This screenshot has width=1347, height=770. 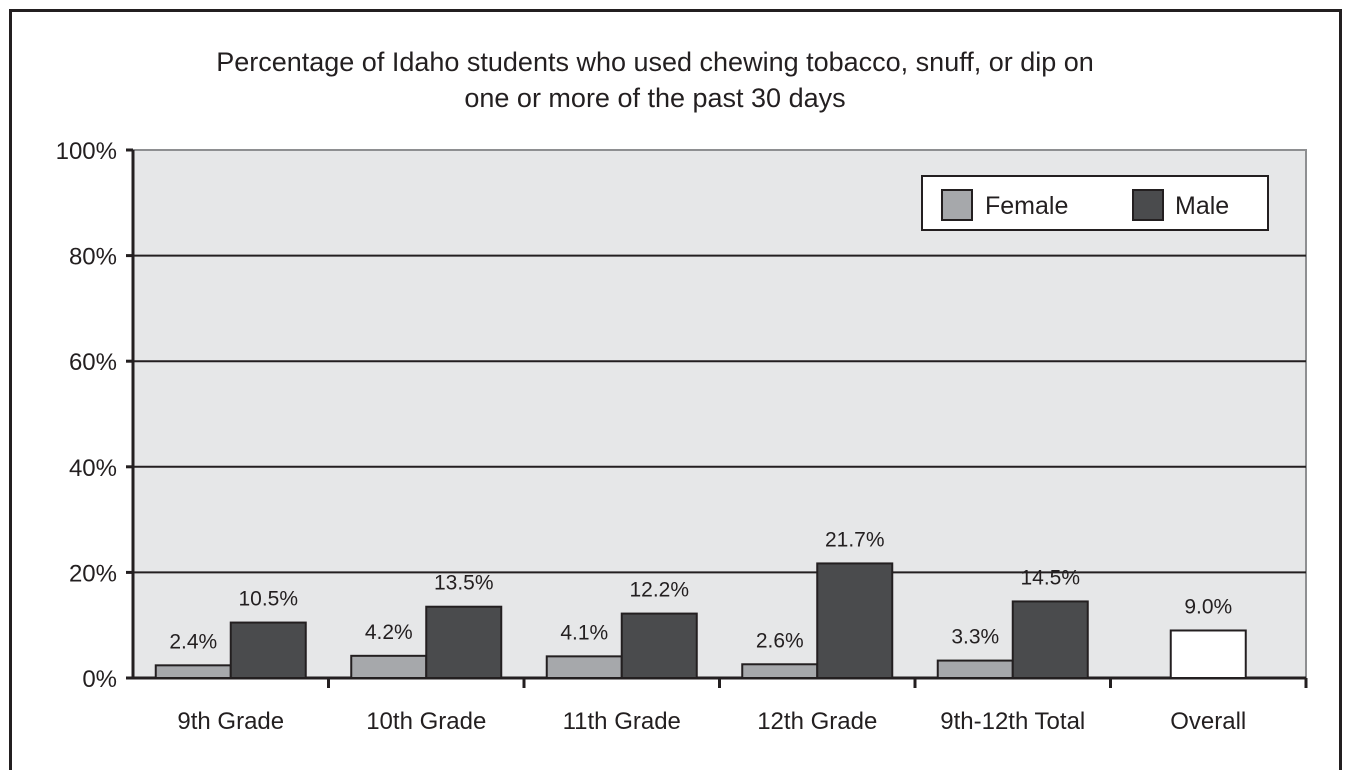 I want to click on legend-box, so click(x=1095, y=203).